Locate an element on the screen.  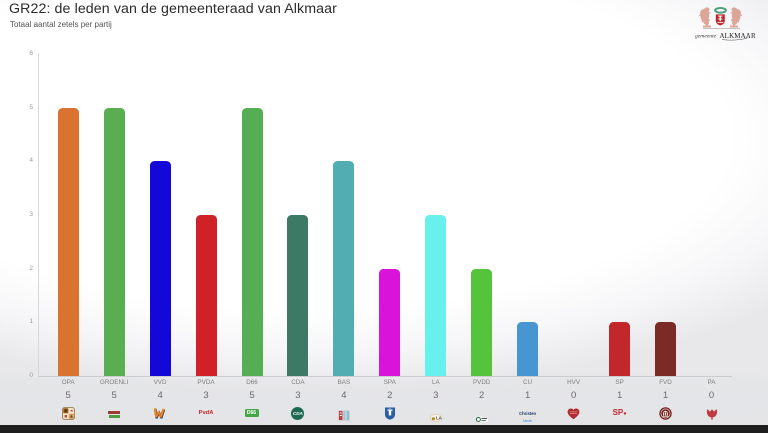
svg-text: gemeente is located at coordinates (706, 36).